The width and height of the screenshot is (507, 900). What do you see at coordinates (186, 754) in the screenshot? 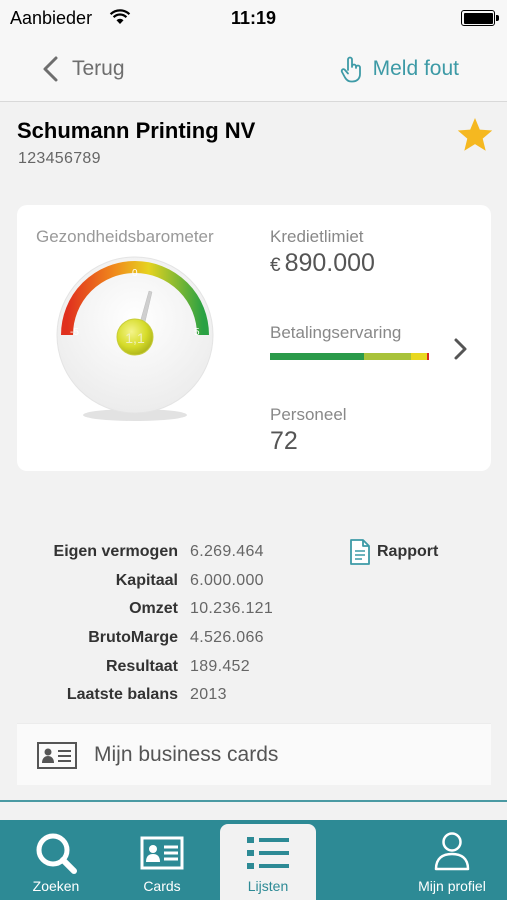
I see `business-cards-label: Mijn business cards` at bounding box center [186, 754].